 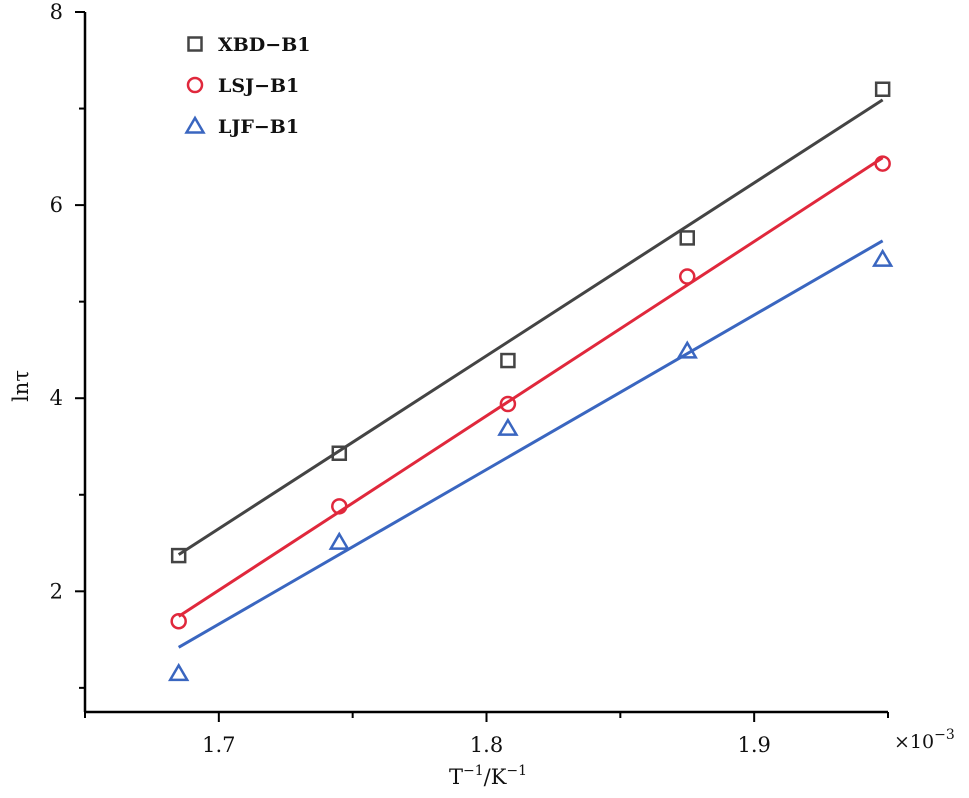 What do you see at coordinates (473, 771) in the screenshot?
I see `x-axis-label-exp1: −1` at bounding box center [473, 771].